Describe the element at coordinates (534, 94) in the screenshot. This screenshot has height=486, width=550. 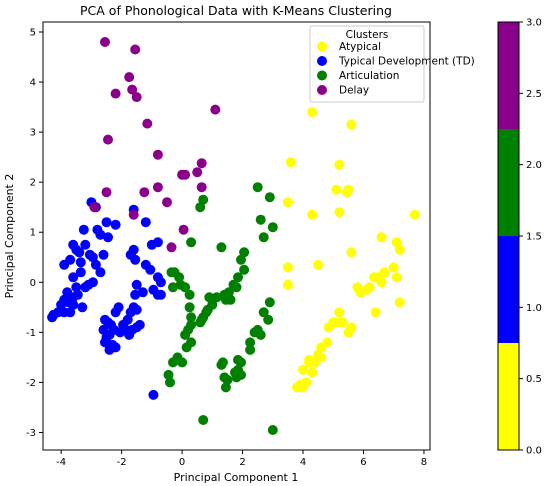
I see `colorbar-tick-label: 2.5` at that location.